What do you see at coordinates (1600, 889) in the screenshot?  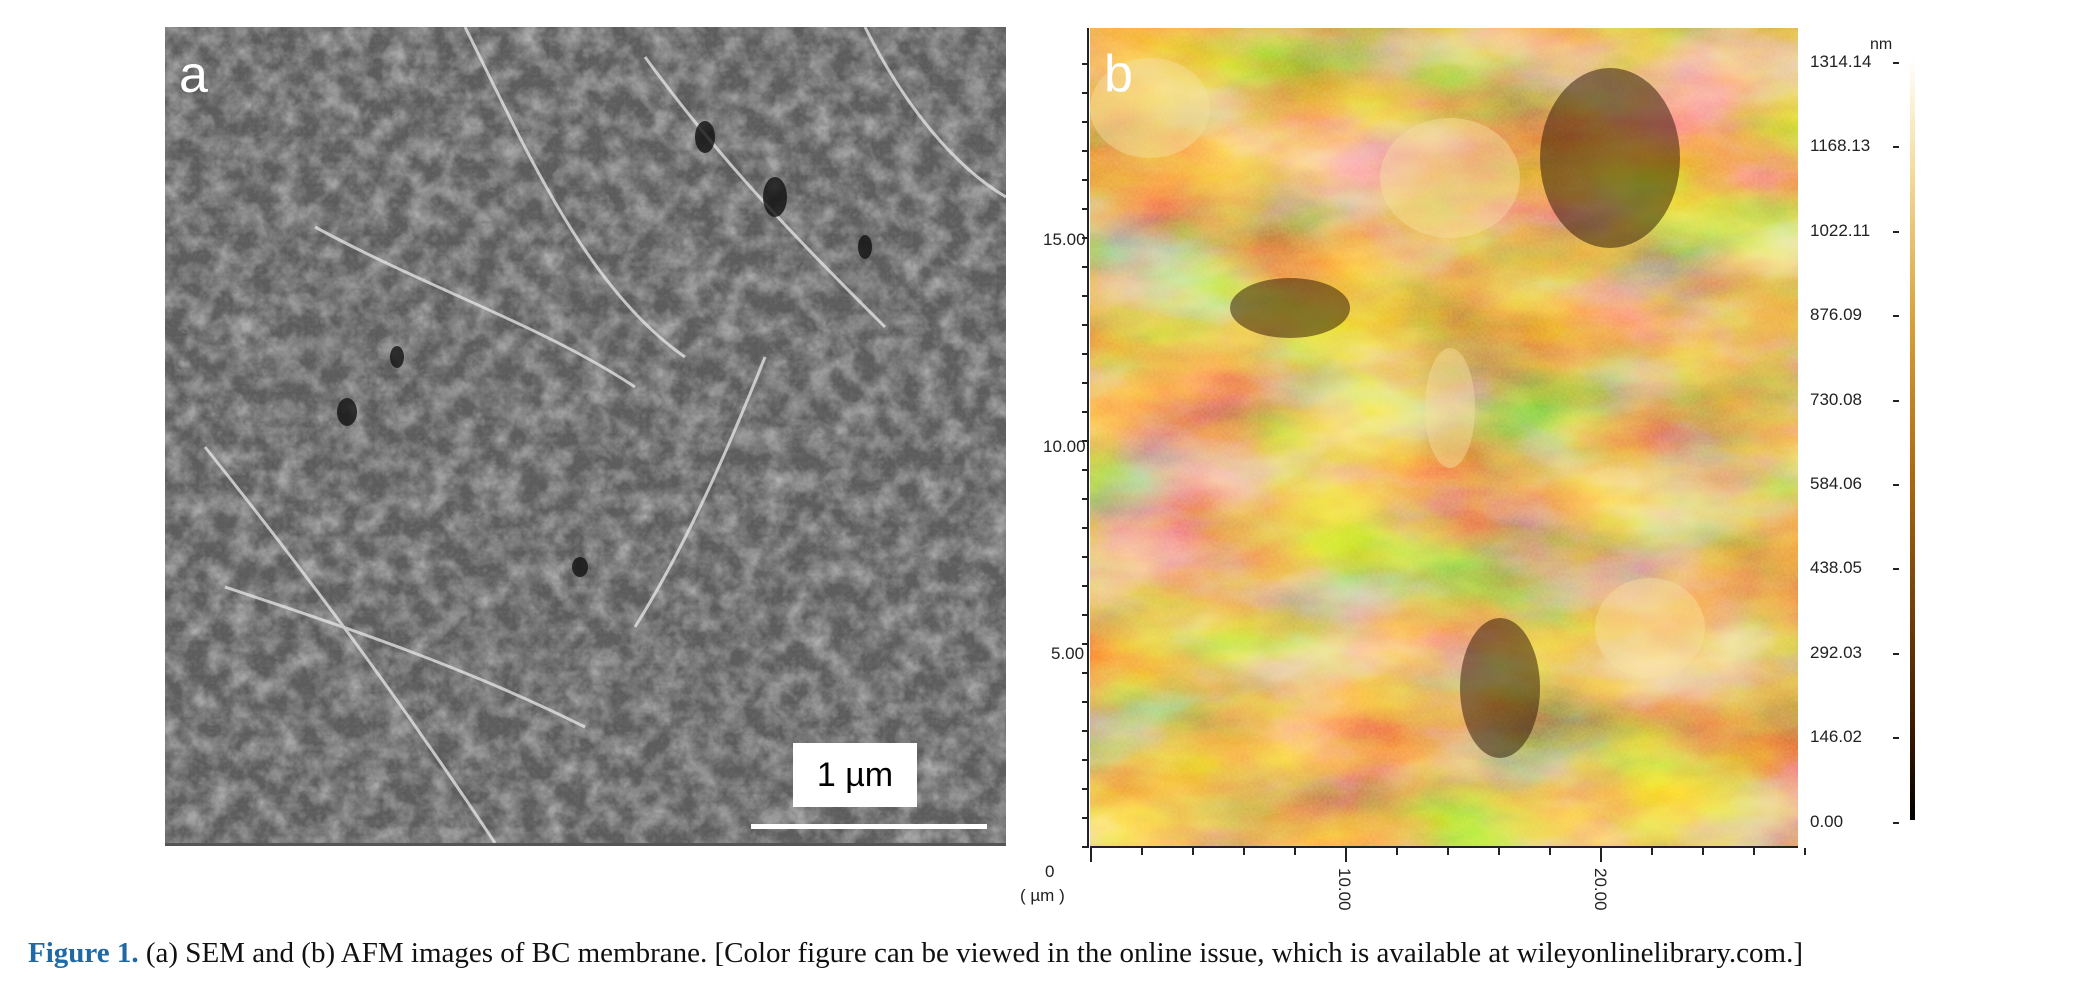 I see `afm-x-tick-20: 20.00` at bounding box center [1600, 889].